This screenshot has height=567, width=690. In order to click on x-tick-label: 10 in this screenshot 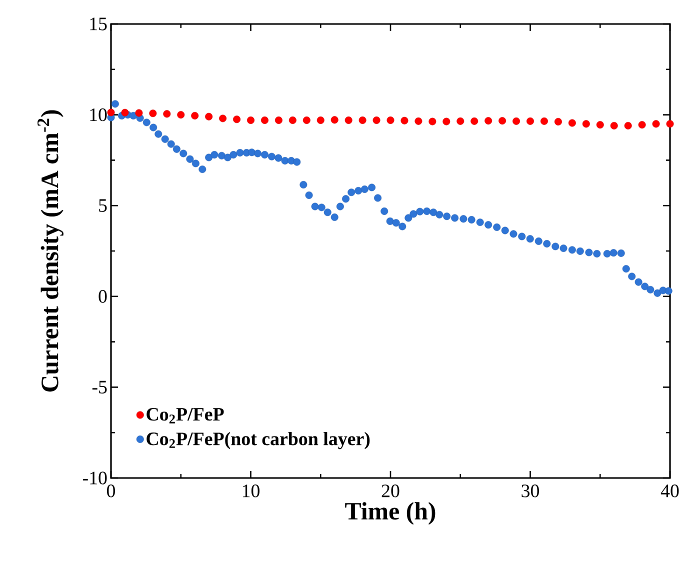, I will do `click(251, 491)`.